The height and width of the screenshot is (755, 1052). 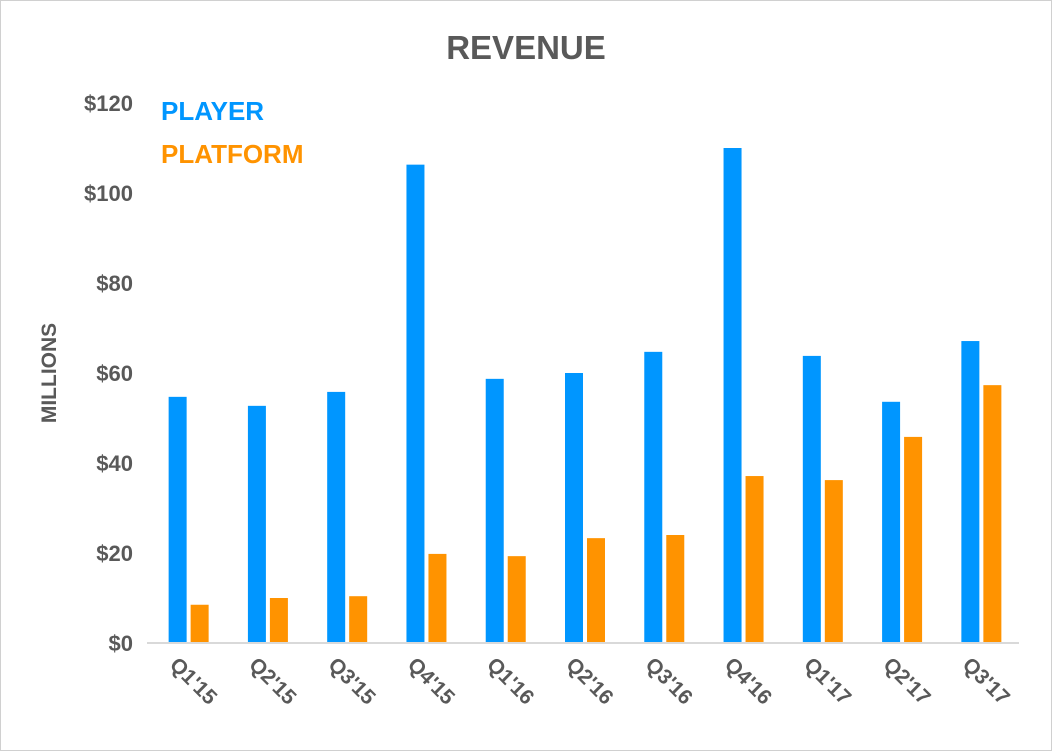 I want to click on chart-title: REVENUE, so click(x=526, y=47).